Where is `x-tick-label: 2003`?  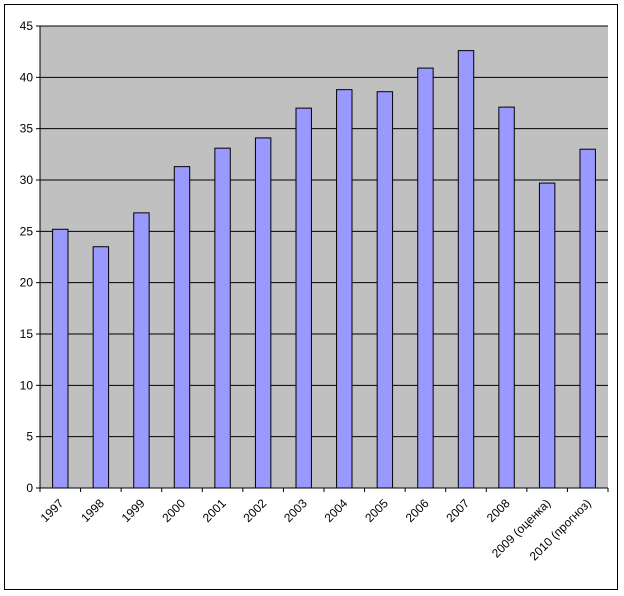 x-tick-label: 2003 is located at coordinates (295, 510).